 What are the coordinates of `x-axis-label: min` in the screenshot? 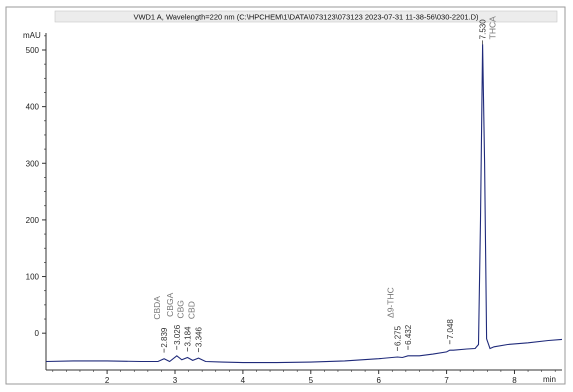 It's located at (549, 379).